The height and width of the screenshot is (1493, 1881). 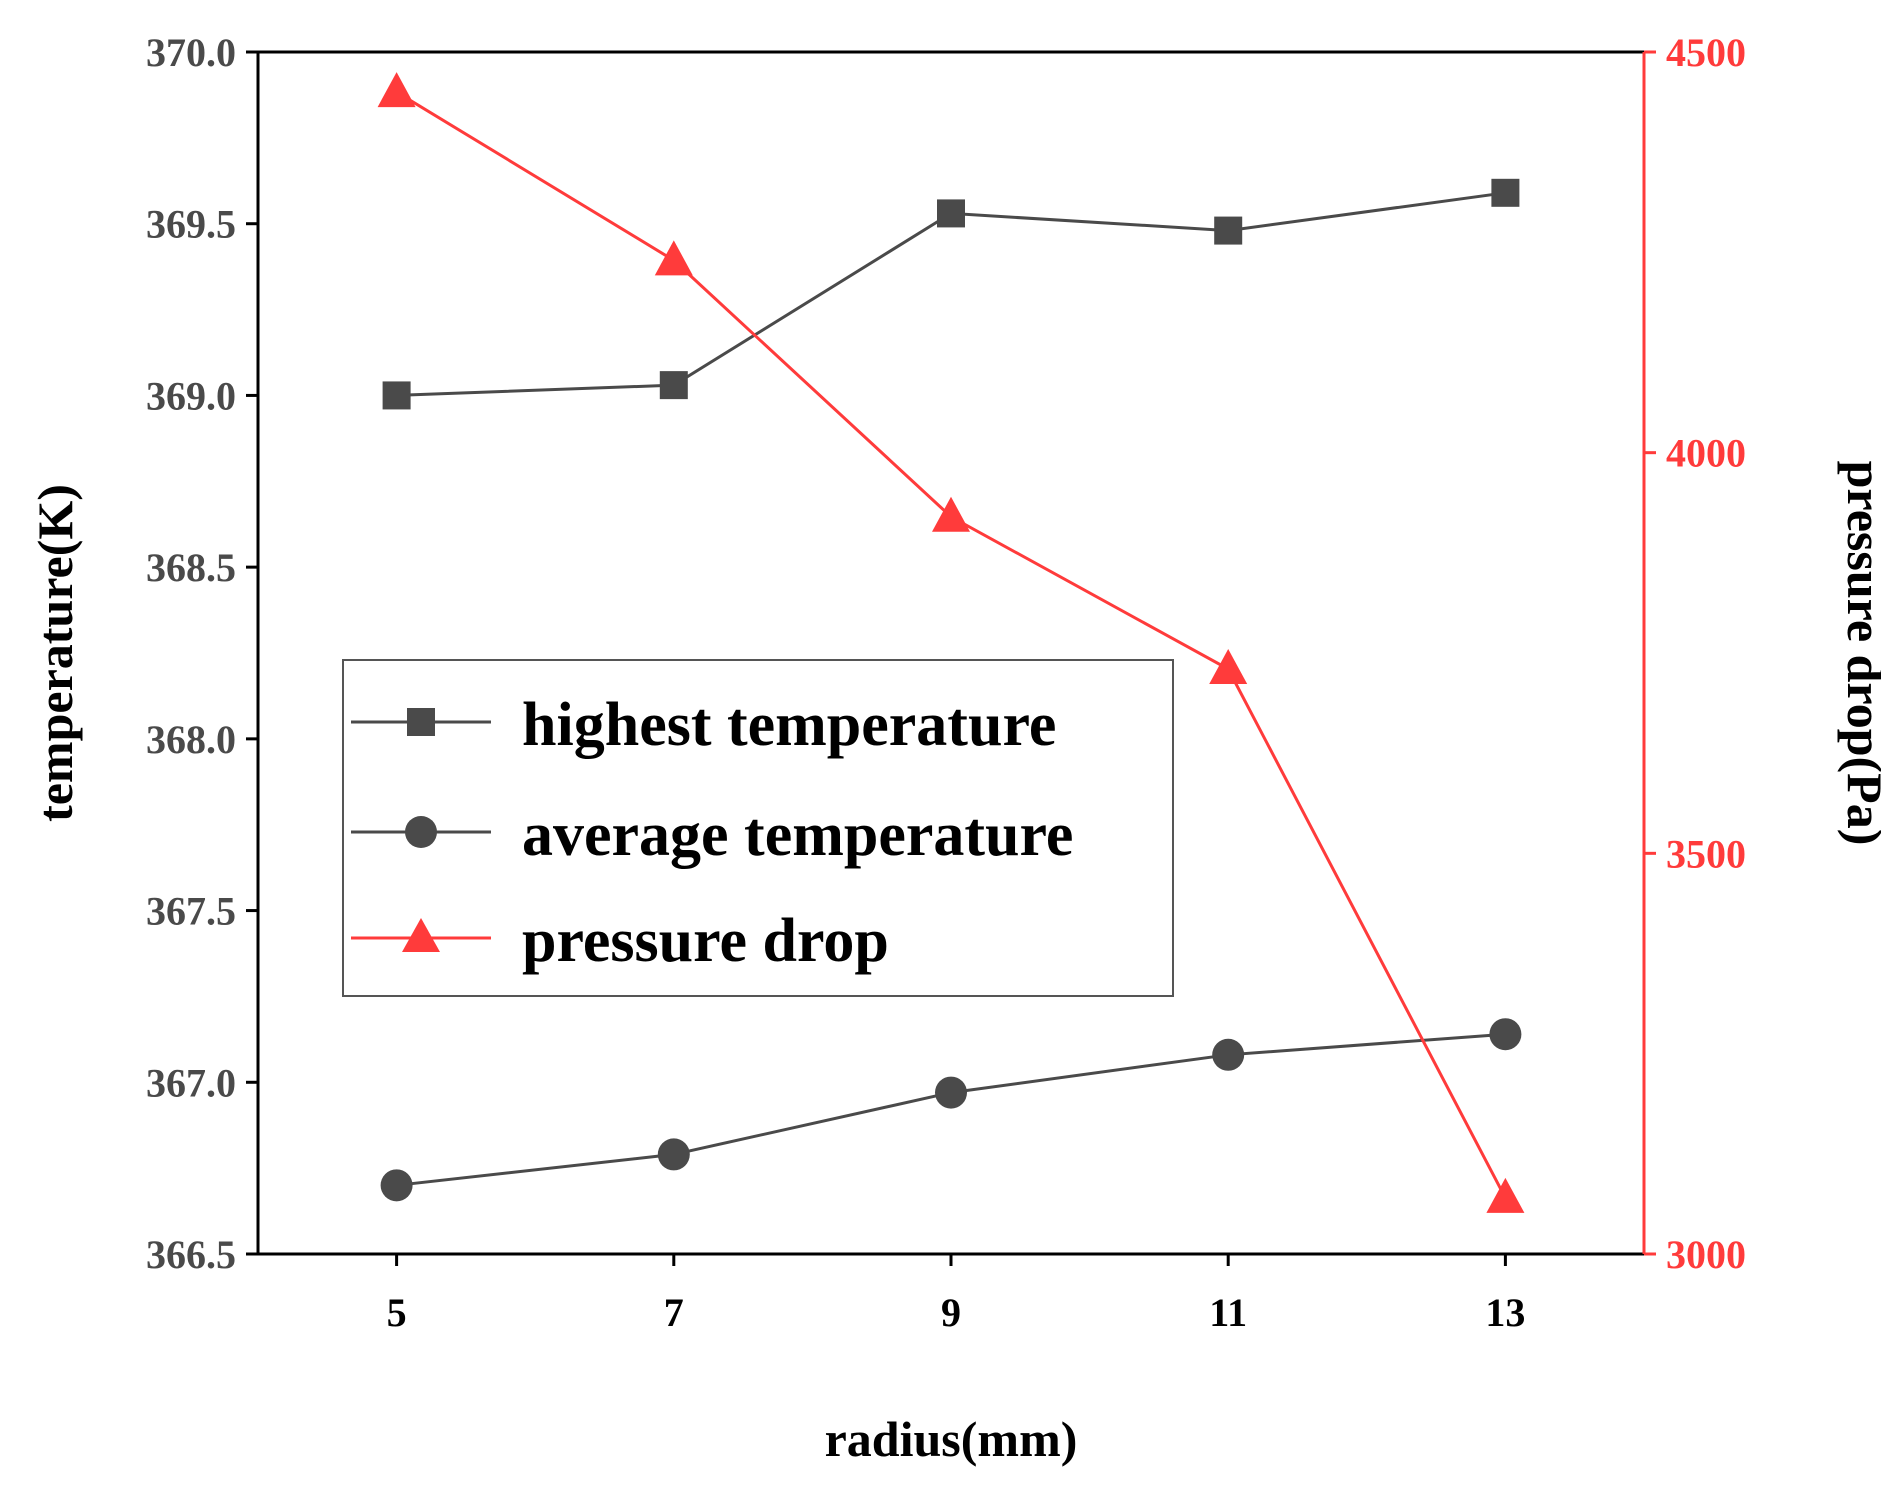 What do you see at coordinates (951, 1439) in the screenshot?
I see `x-axis-title: radius(mm)` at bounding box center [951, 1439].